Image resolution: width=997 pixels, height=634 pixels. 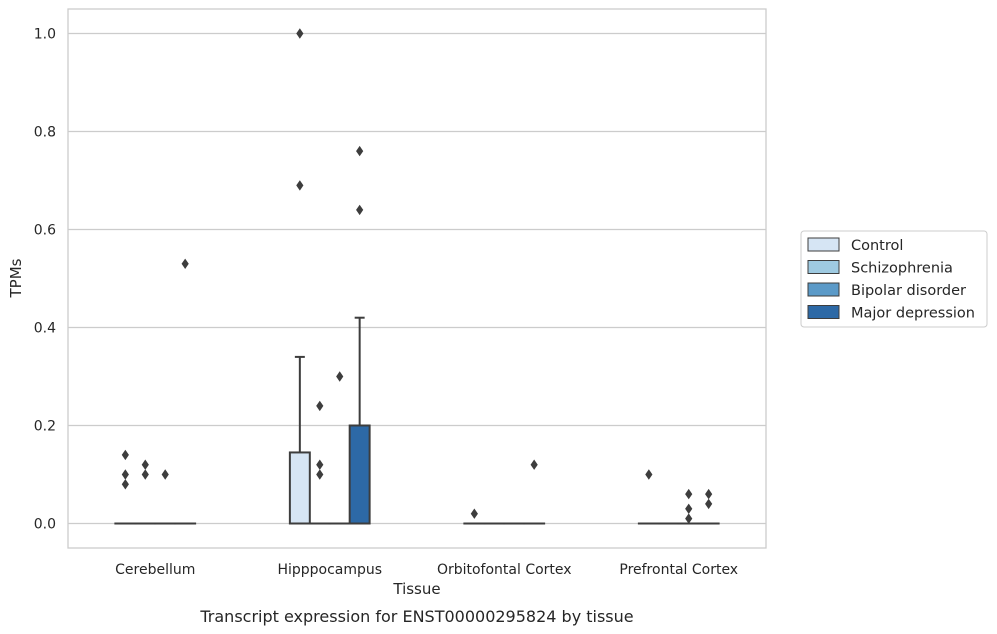 What do you see at coordinates (45, 280) in the screenshot?
I see `y-axis-ticks: 0.0 0.2 0.4 0.6 0.8 1.0` at bounding box center [45, 280].